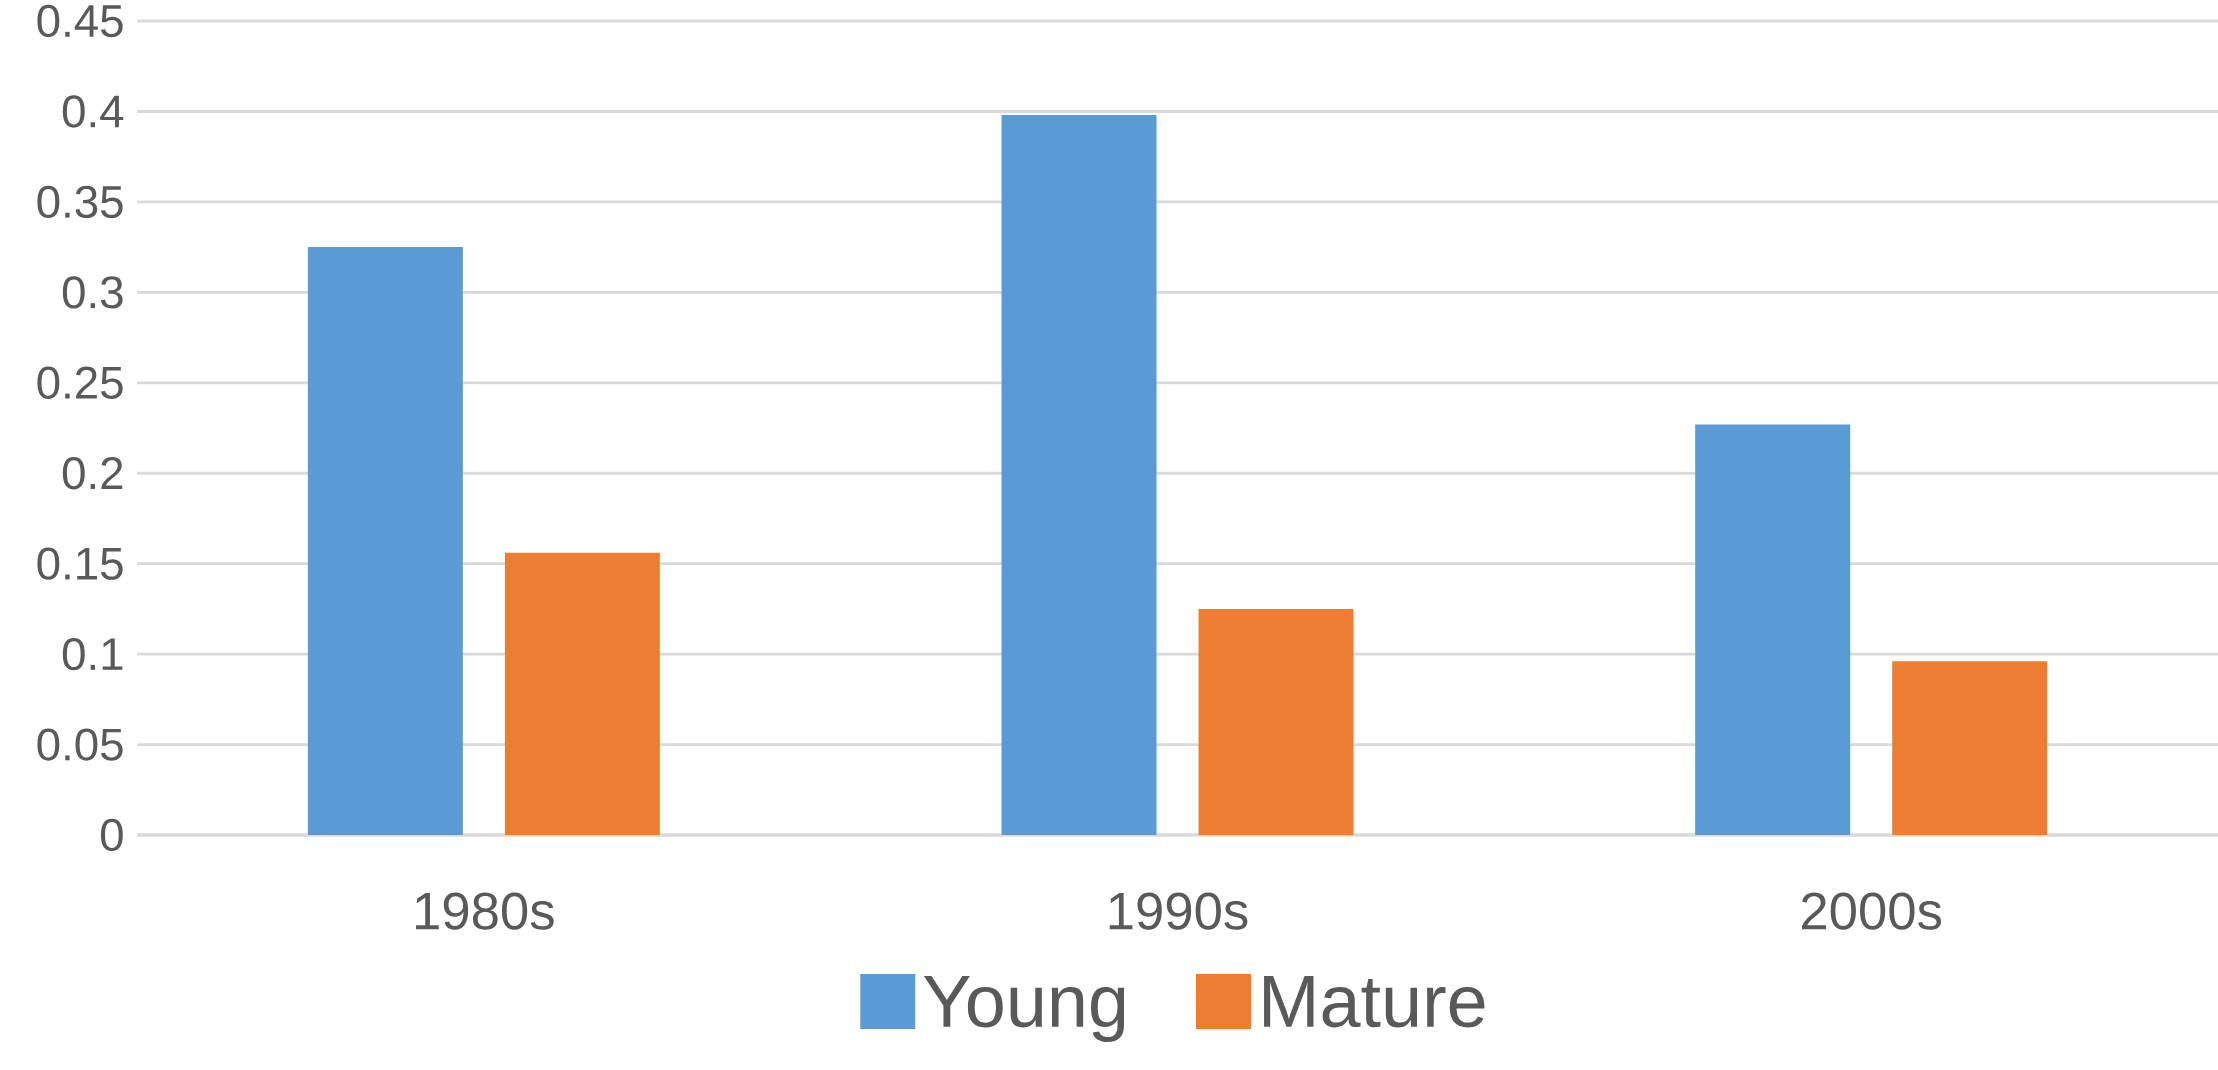  What do you see at coordinates (80, 382) in the screenshot?
I see `y-tick-label: 0.25` at bounding box center [80, 382].